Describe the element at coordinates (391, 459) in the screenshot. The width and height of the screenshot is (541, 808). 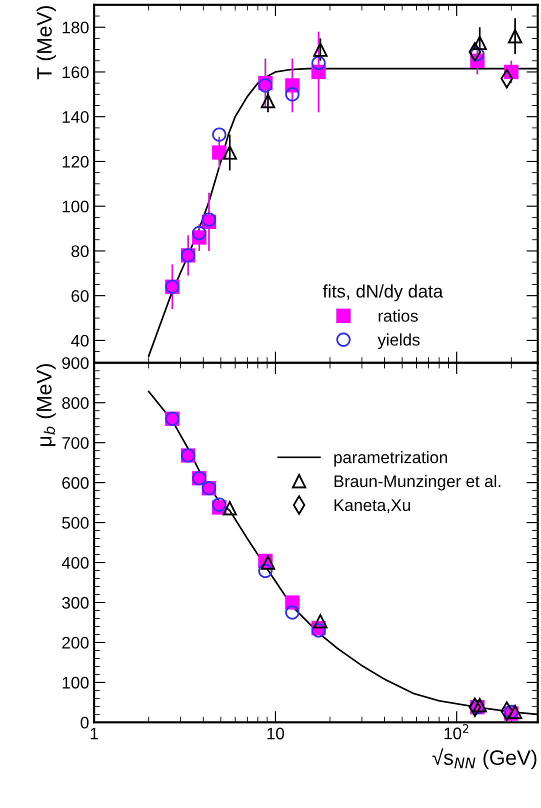
I see `legend-label: parametrization` at that location.